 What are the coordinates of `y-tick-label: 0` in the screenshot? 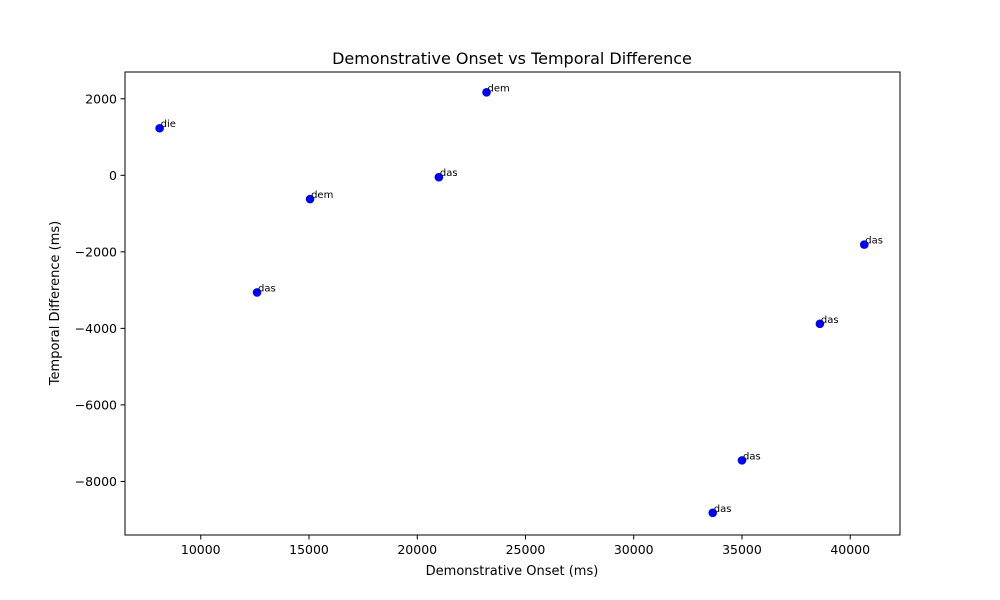 It's located at (113, 175).